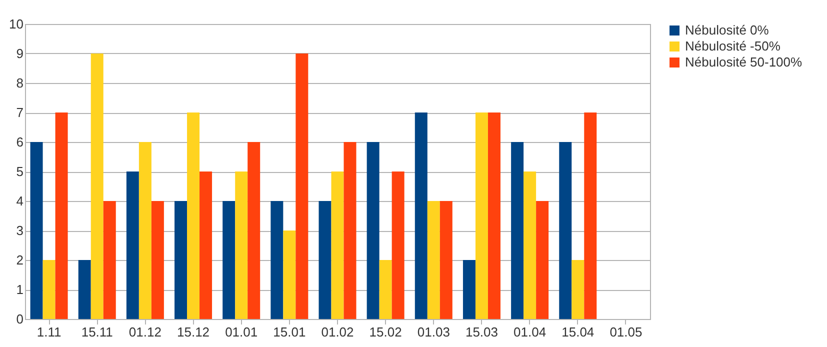 This screenshot has width=827, height=347. Describe the element at coordinates (20, 171) in the screenshot. I see `y-tick-label: 5` at that location.